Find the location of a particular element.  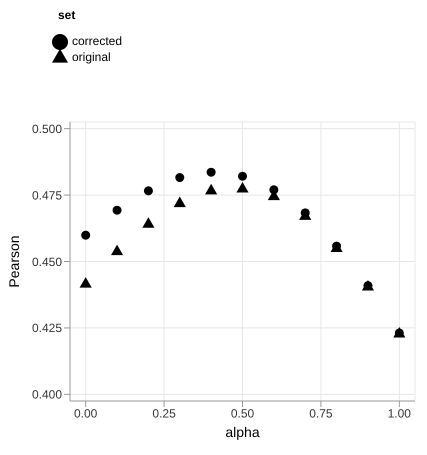

x-tick-label: 0.75 is located at coordinates (321, 413).